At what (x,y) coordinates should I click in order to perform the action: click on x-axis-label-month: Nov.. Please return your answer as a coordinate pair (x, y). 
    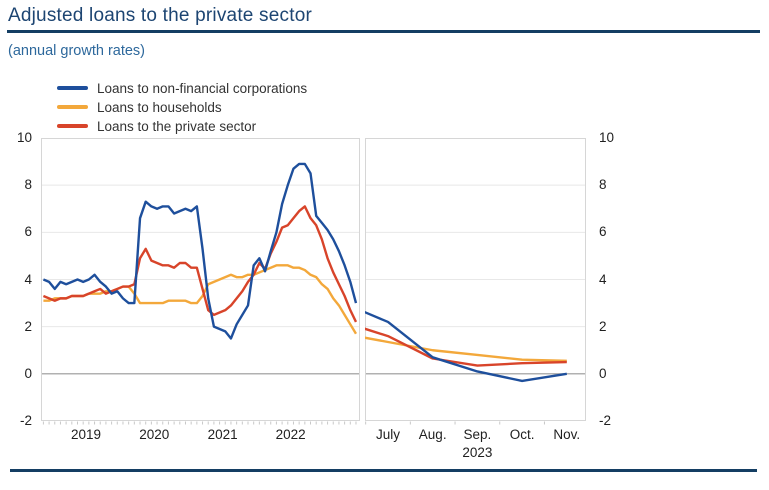
    Looking at the image, I should click on (567, 434).